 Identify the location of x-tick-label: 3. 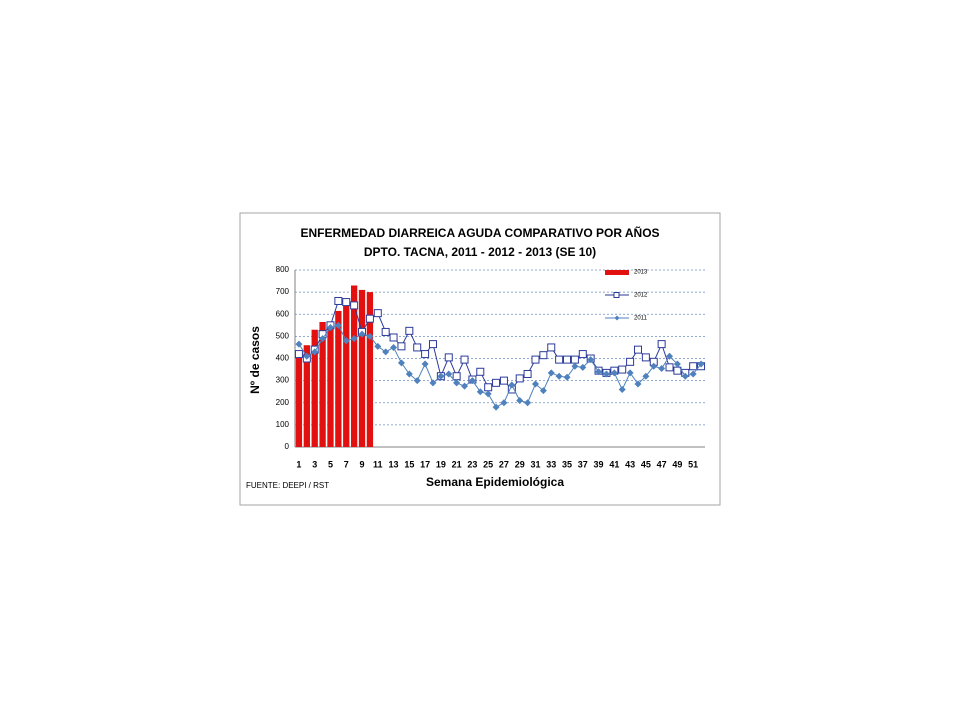
(314, 464).